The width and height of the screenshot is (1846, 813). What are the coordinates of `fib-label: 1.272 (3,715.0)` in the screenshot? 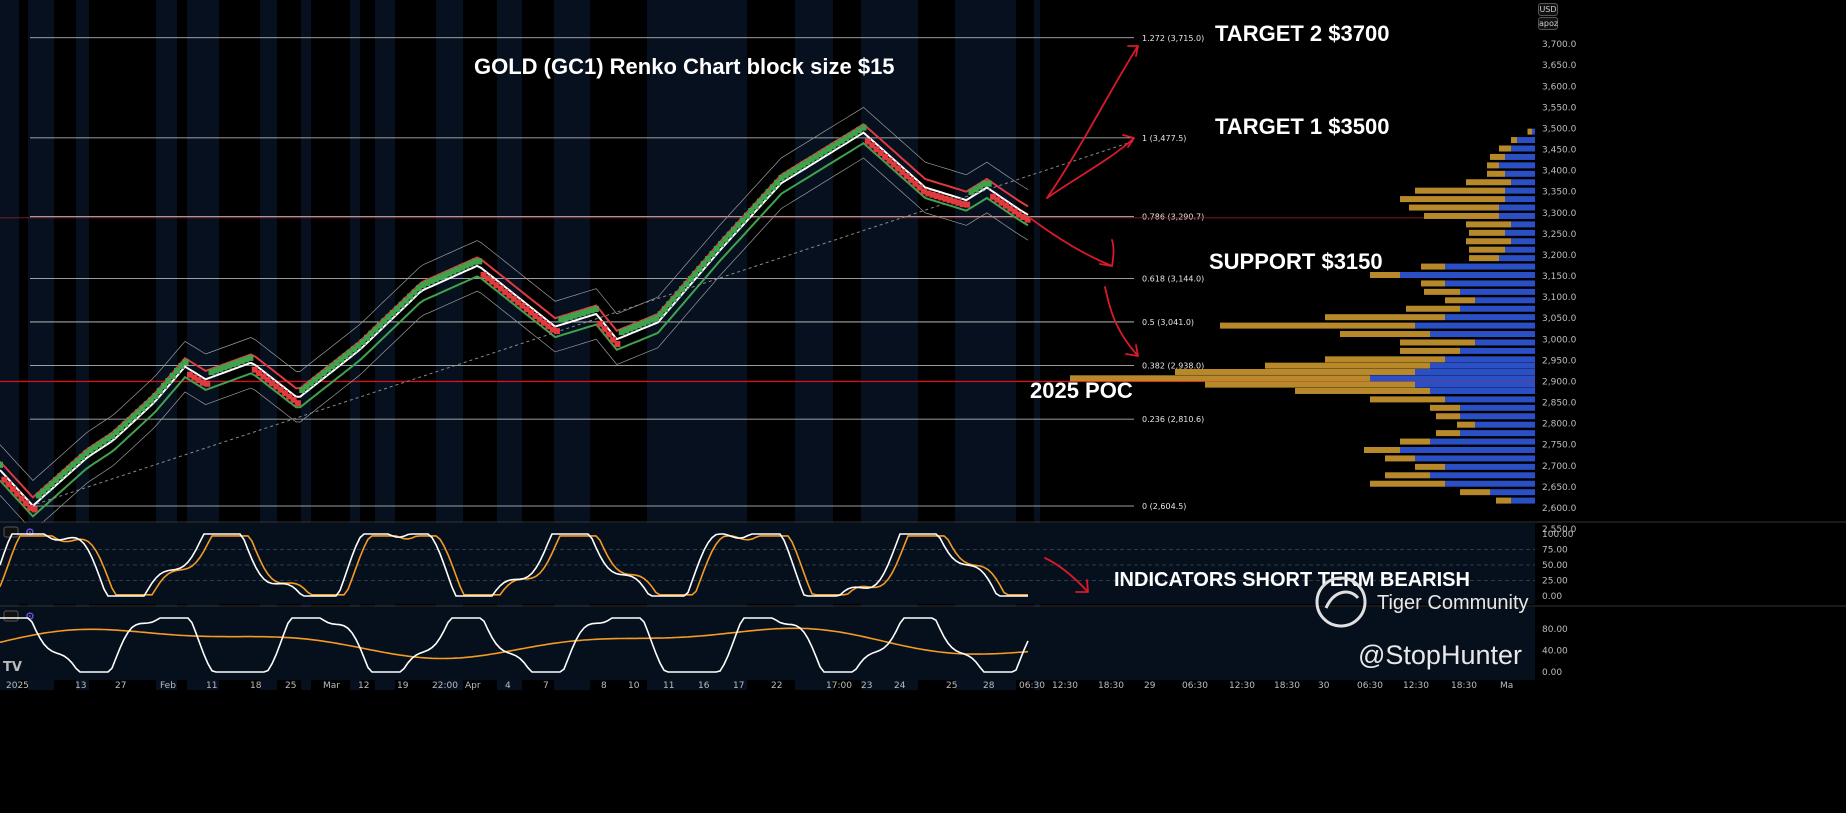 It's located at (1173, 38).